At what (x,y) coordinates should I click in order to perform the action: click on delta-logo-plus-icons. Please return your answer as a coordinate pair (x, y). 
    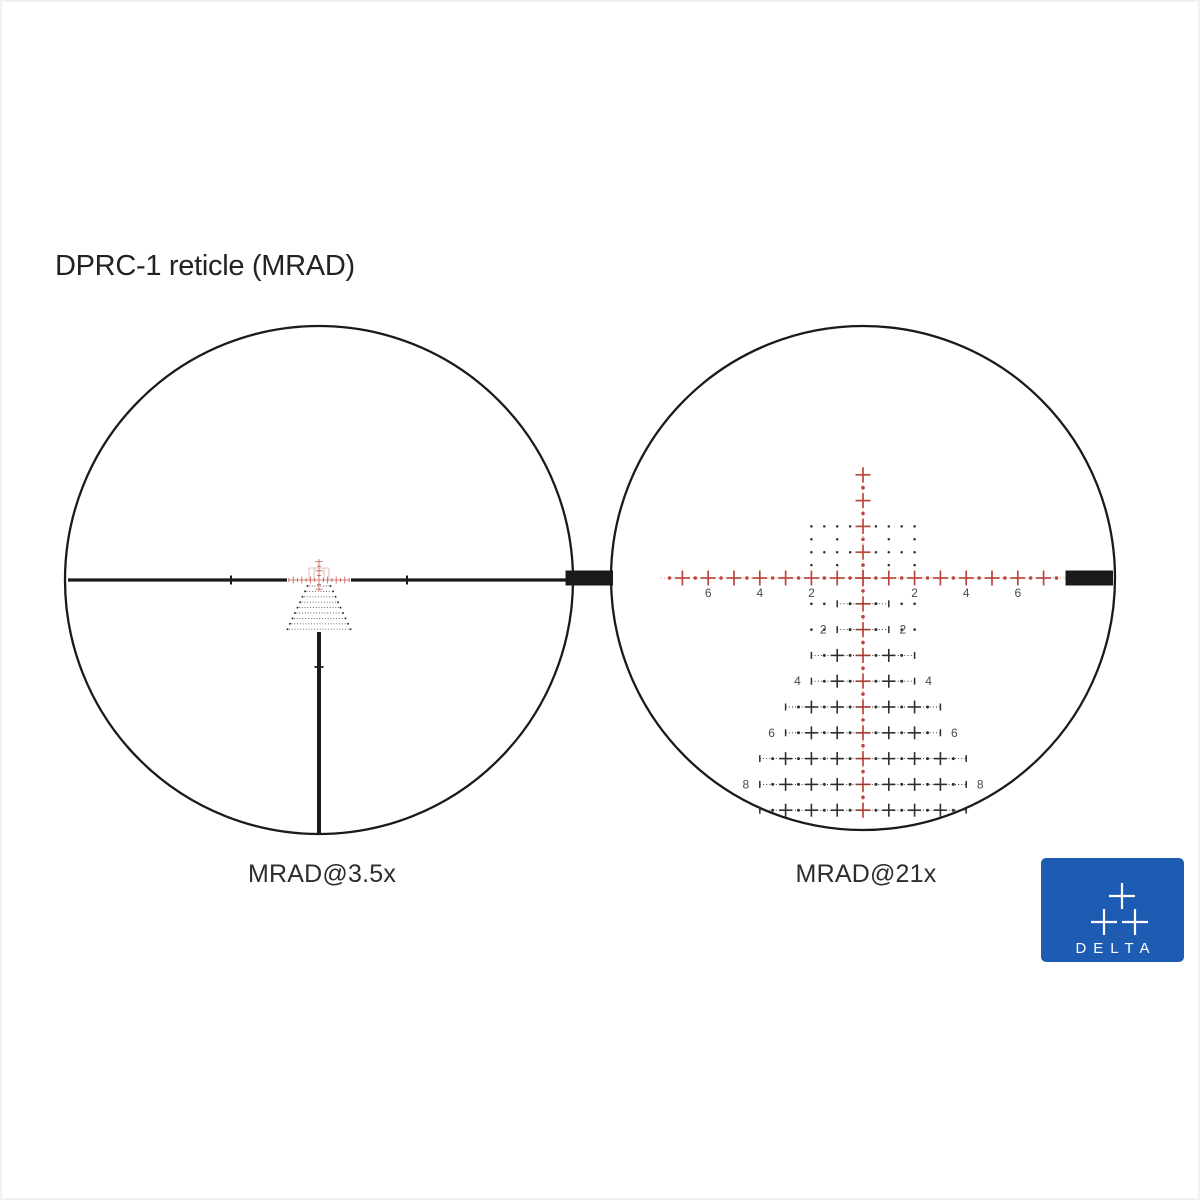
    Looking at the image, I should click on (1119, 909).